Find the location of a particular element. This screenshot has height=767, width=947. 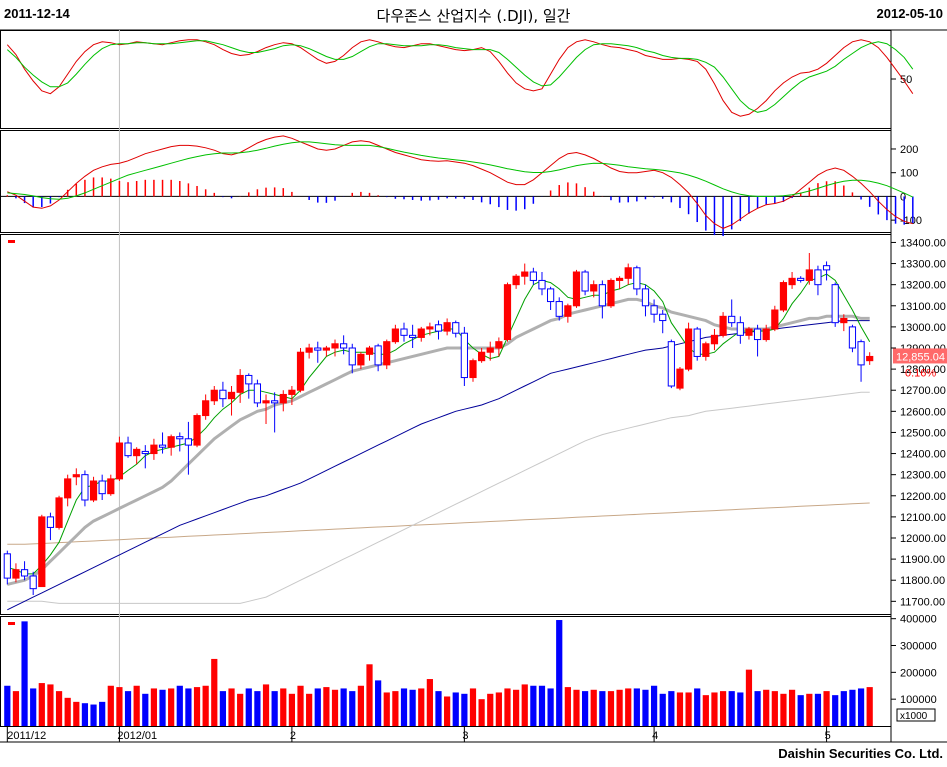

y-tick-label: 12600.00 is located at coordinates (923, 412).